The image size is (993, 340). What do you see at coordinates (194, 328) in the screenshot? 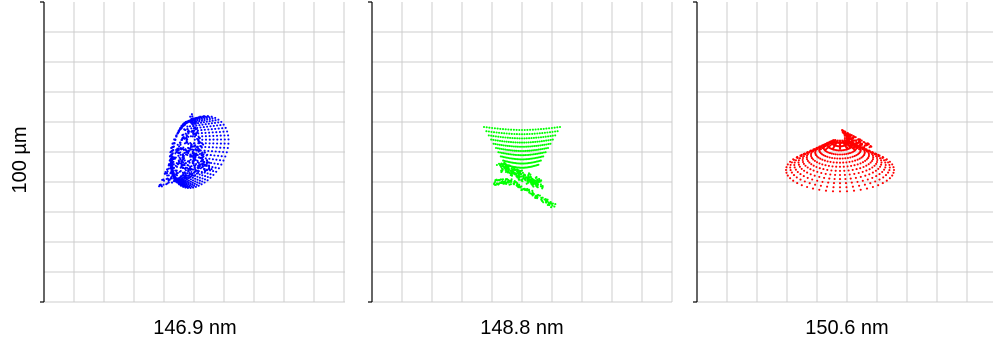
I see `x-axis-label-1: 146.9 nm` at bounding box center [194, 328].